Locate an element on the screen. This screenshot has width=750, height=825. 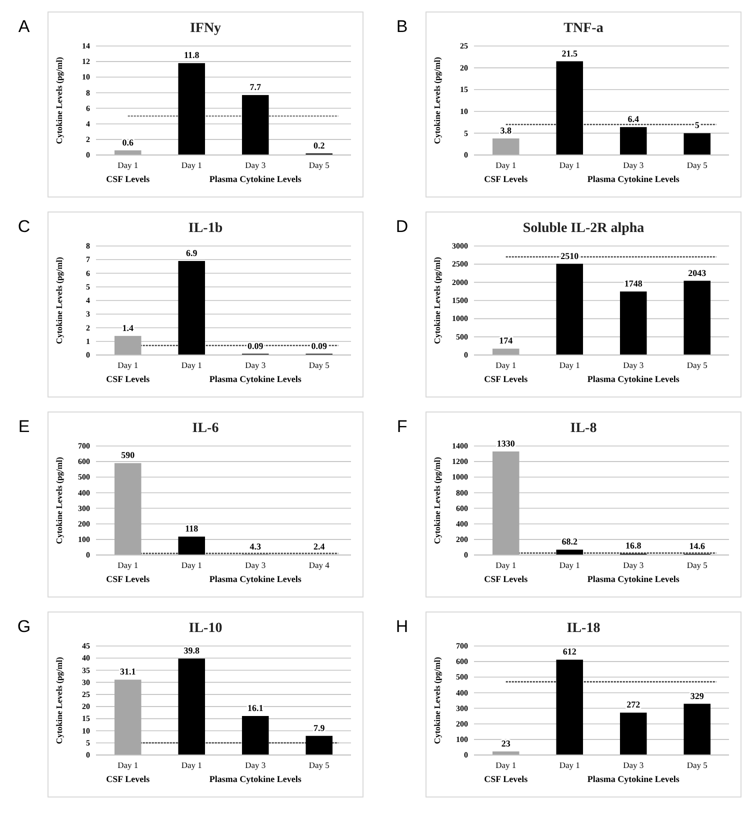
chart-title: Soluble IL-2R alpha is located at coordinates (583, 228).